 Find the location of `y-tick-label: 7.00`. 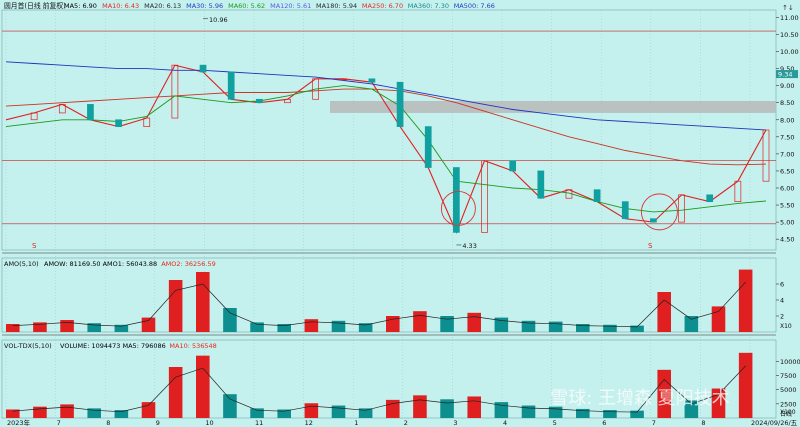

y-tick-label: 7.00 is located at coordinates (787, 154).